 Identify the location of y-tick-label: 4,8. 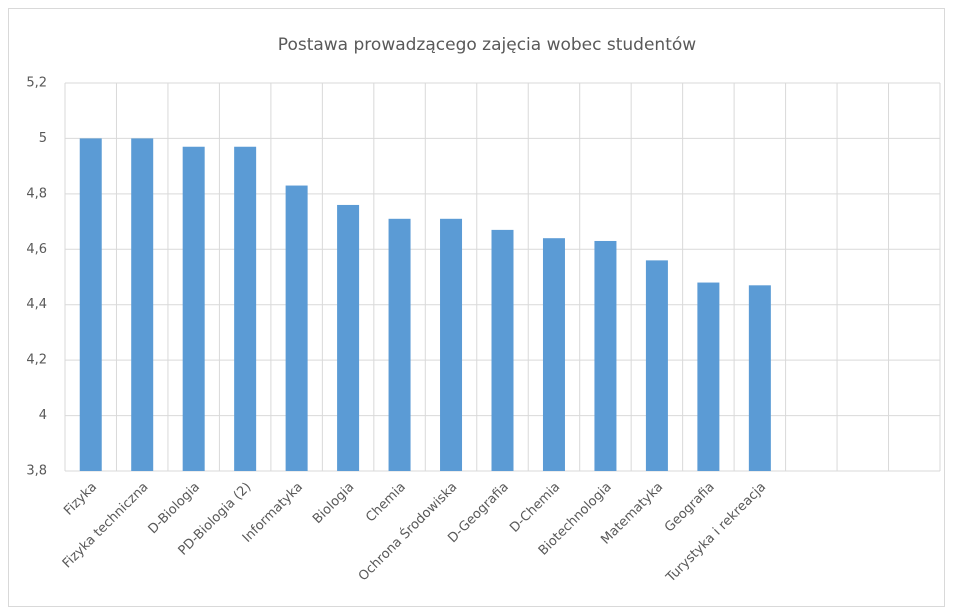
(36, 193).